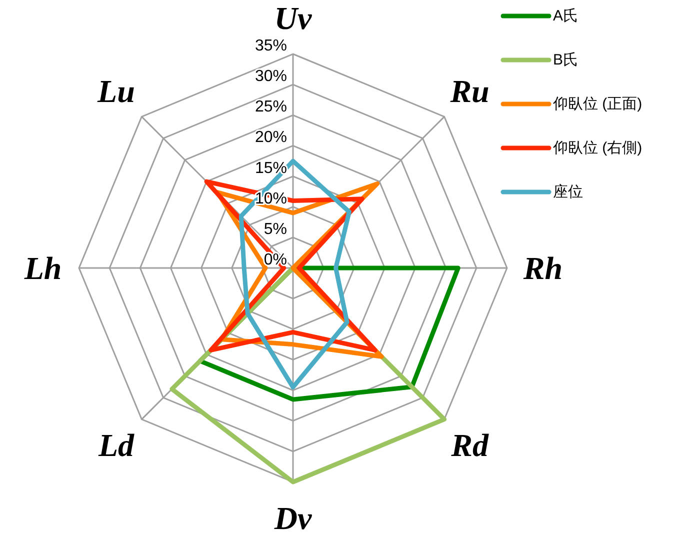 The image size is (678, 537). What do you see at coordinates (270, 46) in the screenshot?
I see `tick-label: 35%` at bounding box center [270, 46].